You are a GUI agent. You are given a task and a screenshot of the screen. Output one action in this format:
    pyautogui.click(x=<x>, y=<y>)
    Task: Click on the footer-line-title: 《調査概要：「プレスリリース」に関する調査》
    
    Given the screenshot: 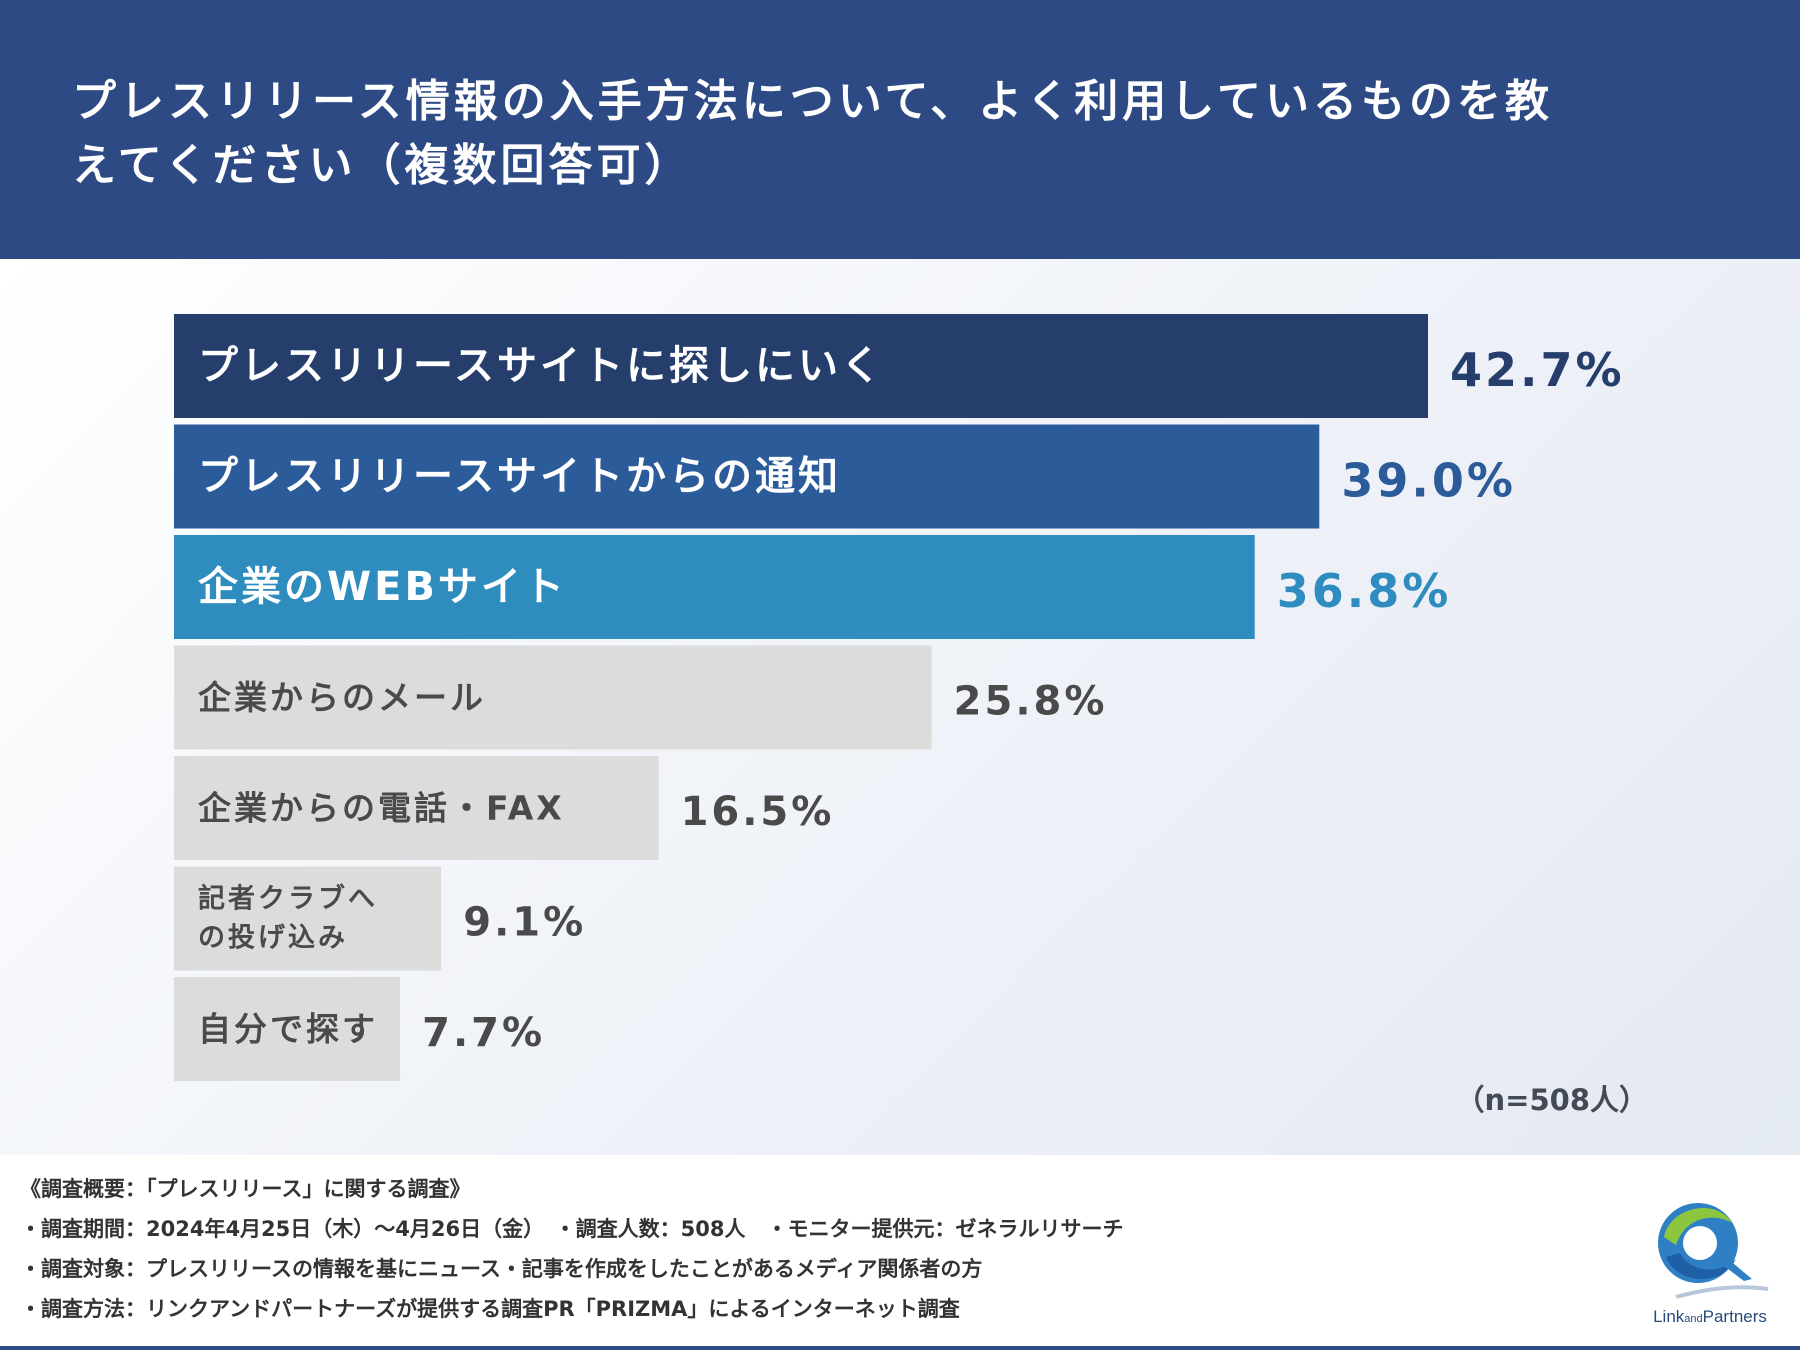 What is the action you would take?
    pyautogui.click(x=245, y=1189)
    